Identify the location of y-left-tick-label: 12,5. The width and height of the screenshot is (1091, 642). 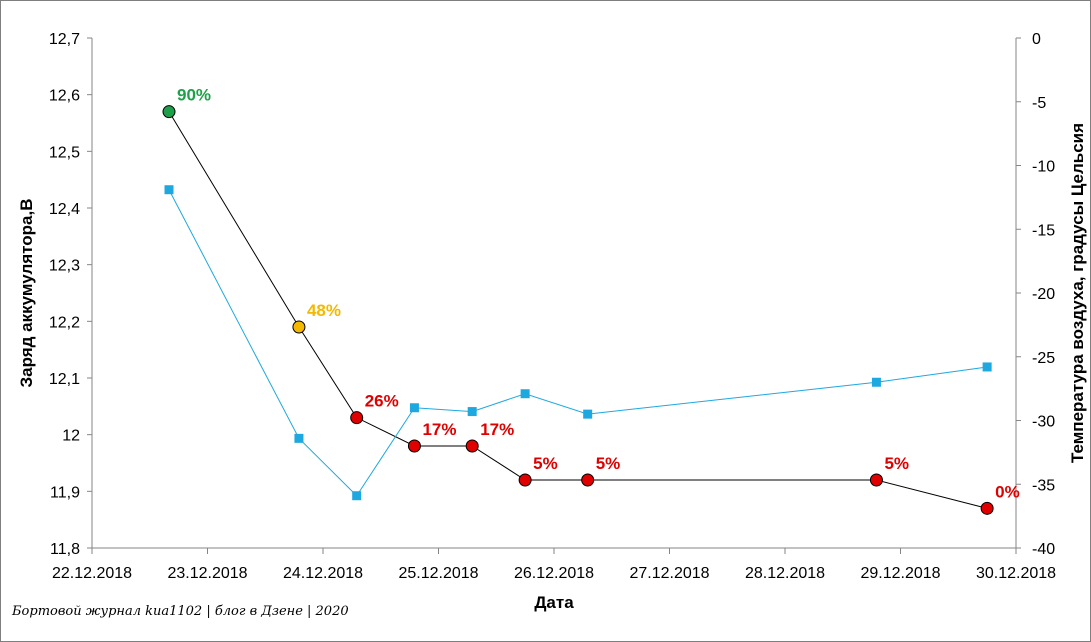
(64, 152).